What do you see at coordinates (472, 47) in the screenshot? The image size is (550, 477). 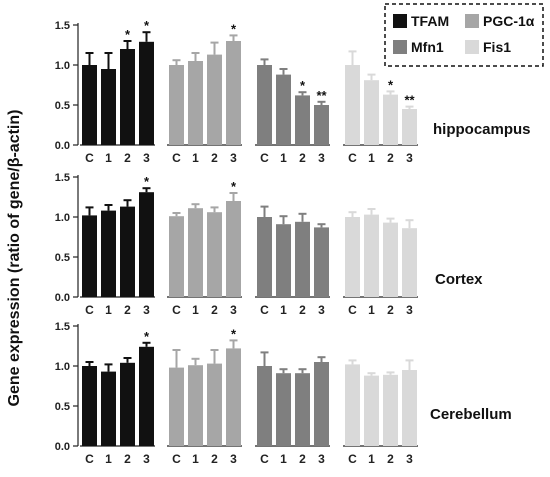 I see `legend-swatch-fis1` at bounding box center [472, 47].